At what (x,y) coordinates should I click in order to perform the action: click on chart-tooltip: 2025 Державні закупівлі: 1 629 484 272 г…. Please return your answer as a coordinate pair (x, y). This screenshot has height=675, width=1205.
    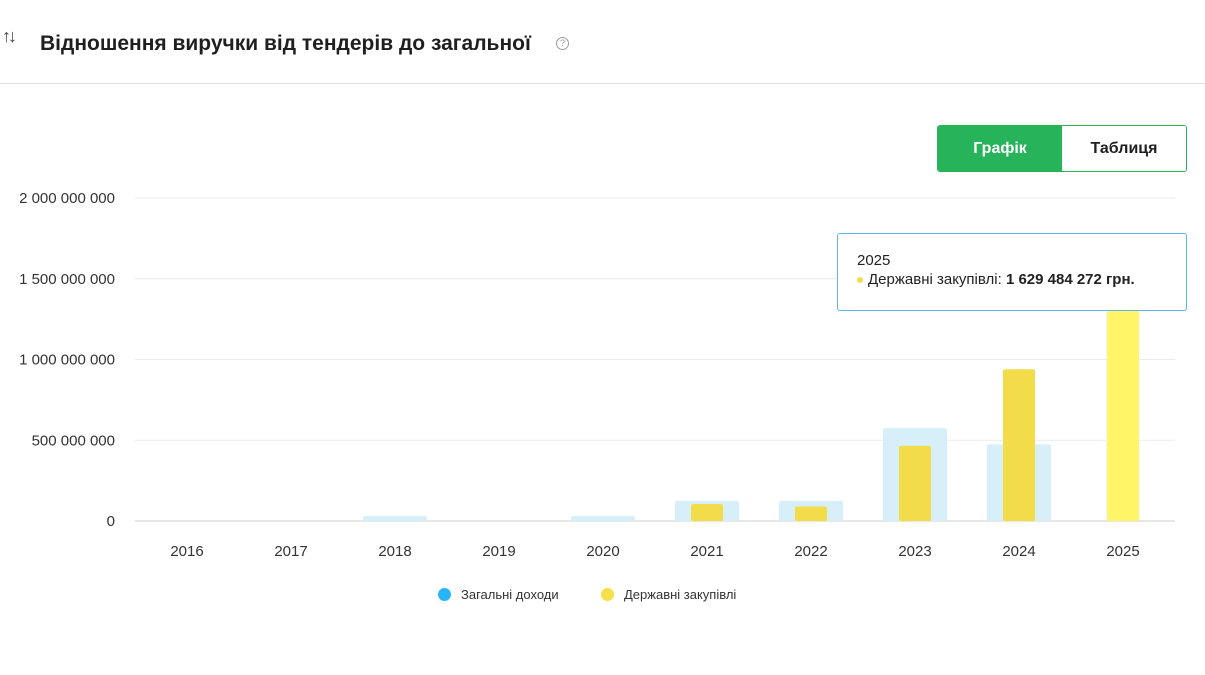
    Looking at the image, I should click on (1012, 272).